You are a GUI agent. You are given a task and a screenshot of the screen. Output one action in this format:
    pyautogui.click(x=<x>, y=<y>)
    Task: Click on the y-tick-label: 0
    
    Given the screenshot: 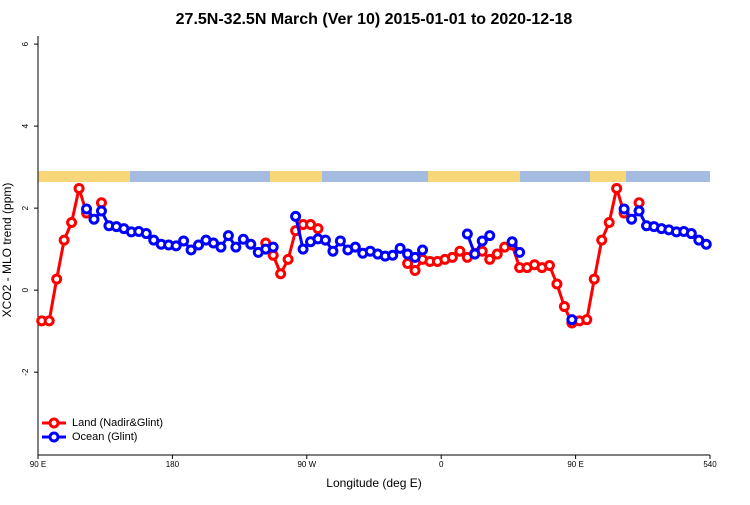 What is the action you would take?
    pyautogui.click(x=25, y=289)
    